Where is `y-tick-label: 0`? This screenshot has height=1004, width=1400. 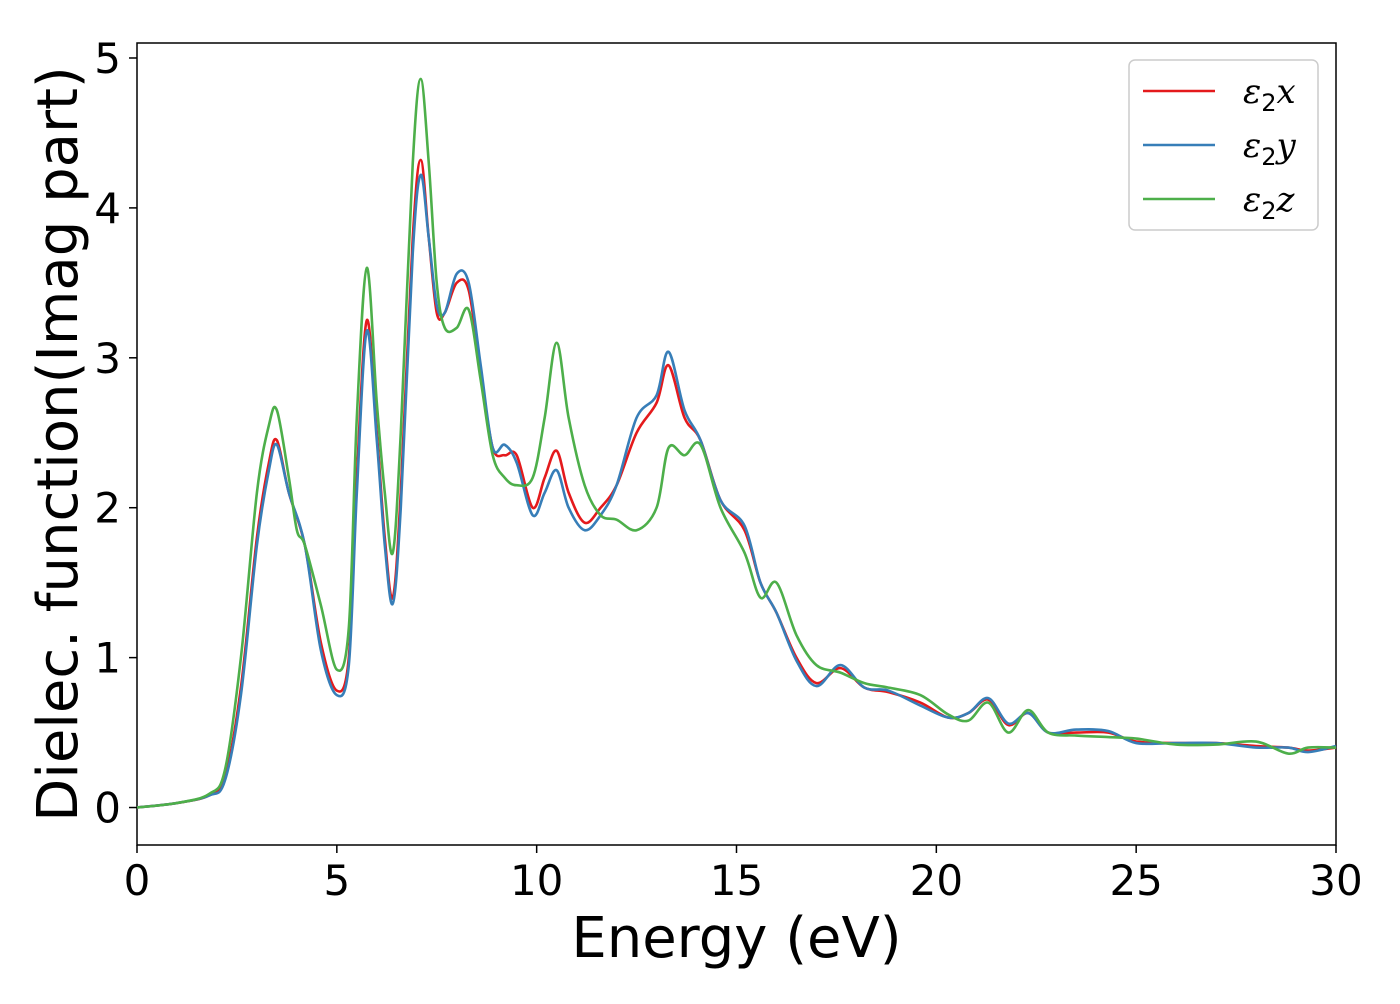
y-tick-label: 0 is located at coordinates (107, 808).